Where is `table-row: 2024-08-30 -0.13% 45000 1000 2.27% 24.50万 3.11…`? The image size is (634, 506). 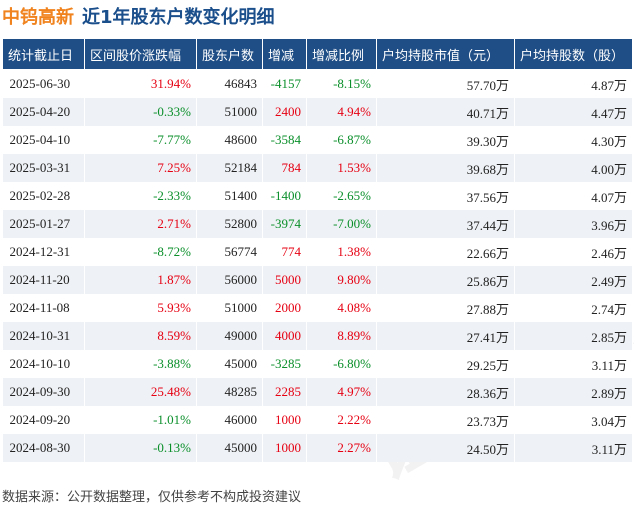 table-row: 2024-08-30 -0.13% 45000 1000 2.27% 24.50万 3.11… is located at coordinates (317, 448).